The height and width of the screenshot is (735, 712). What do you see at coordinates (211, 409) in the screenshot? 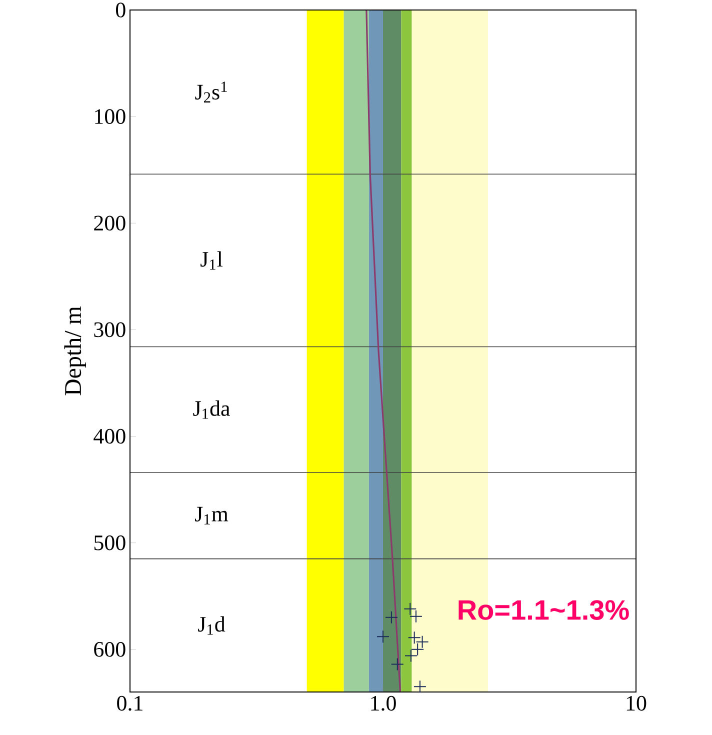
I see `annotation: J$_{1}$da` at bounding box center [211, 409].